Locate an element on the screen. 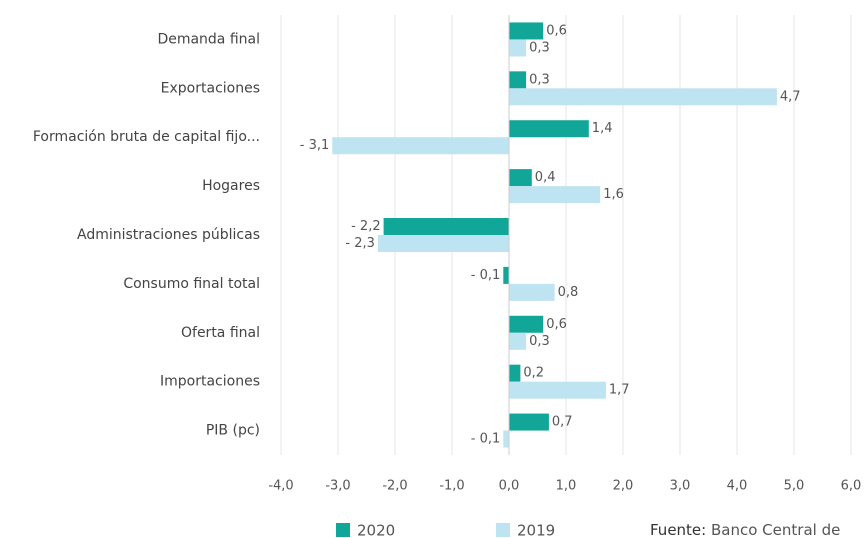  value-label: 0,8 is located at coordinates (568, 292).